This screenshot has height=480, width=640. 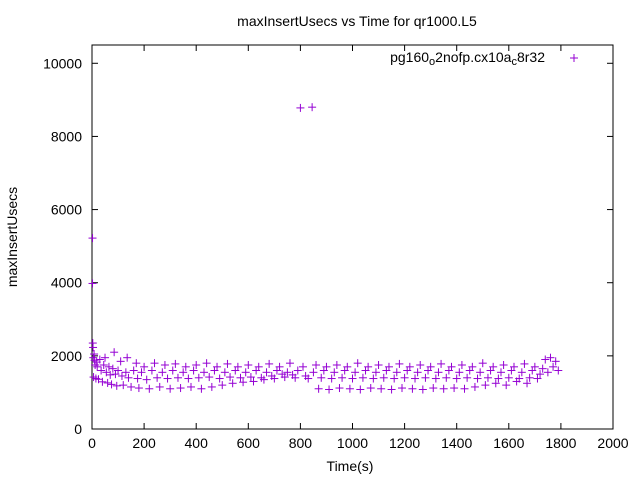 I want to click on x-tick-label: 1200, so click(x=404, y=443).